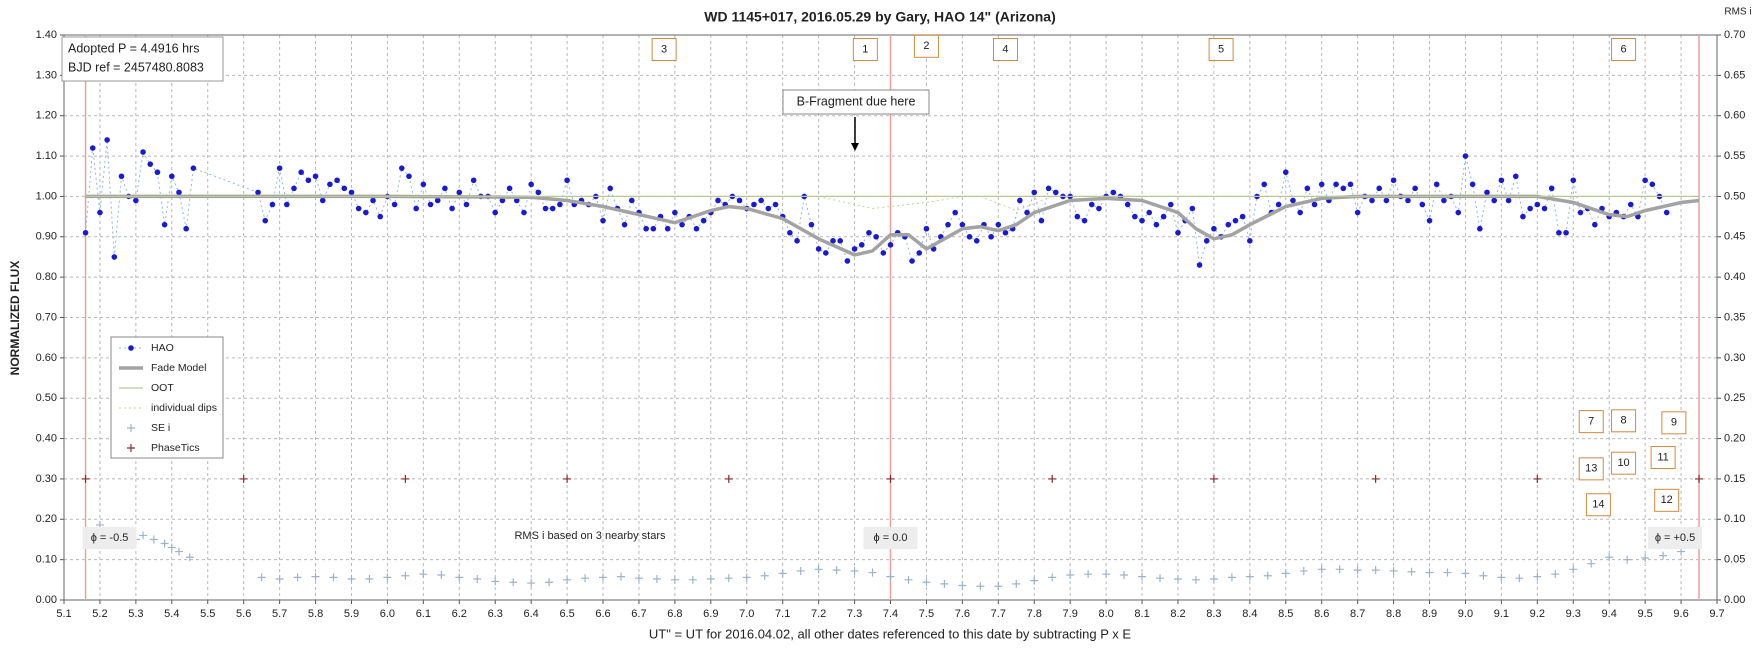 Image resolution: width=1760 pixels, height=650 pixels. I want to click on x-tick-label: 5.3, so click(135, 614).